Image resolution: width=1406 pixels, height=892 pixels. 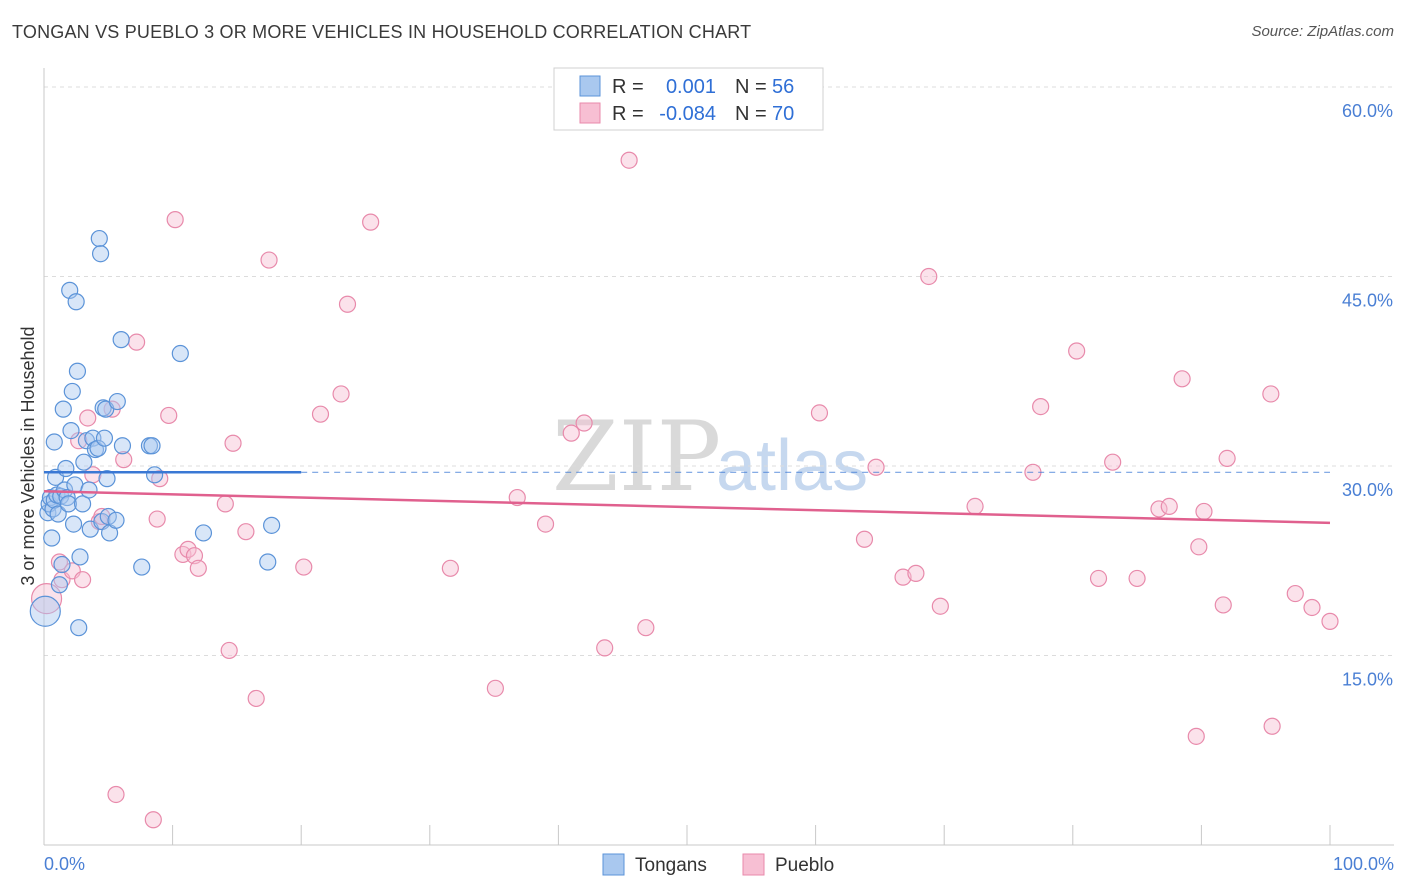 I want to click on watermark-zip: ZIP, so click(x=636, y=457).